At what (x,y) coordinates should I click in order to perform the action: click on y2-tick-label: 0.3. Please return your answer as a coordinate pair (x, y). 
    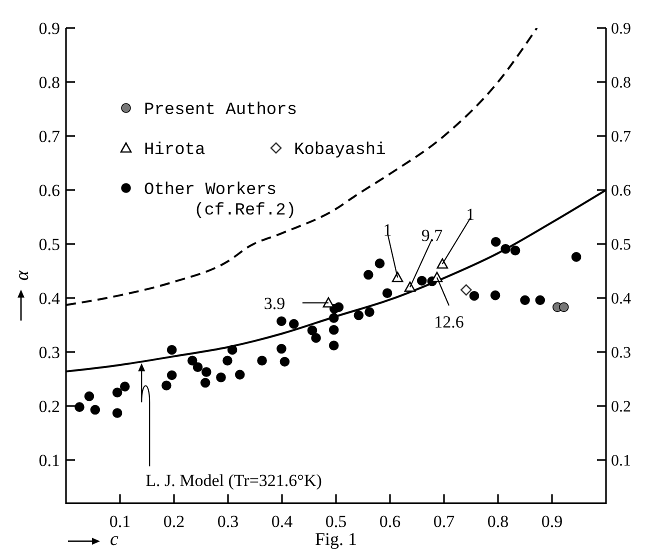
    Looking at the image, I should click on (621, 353).